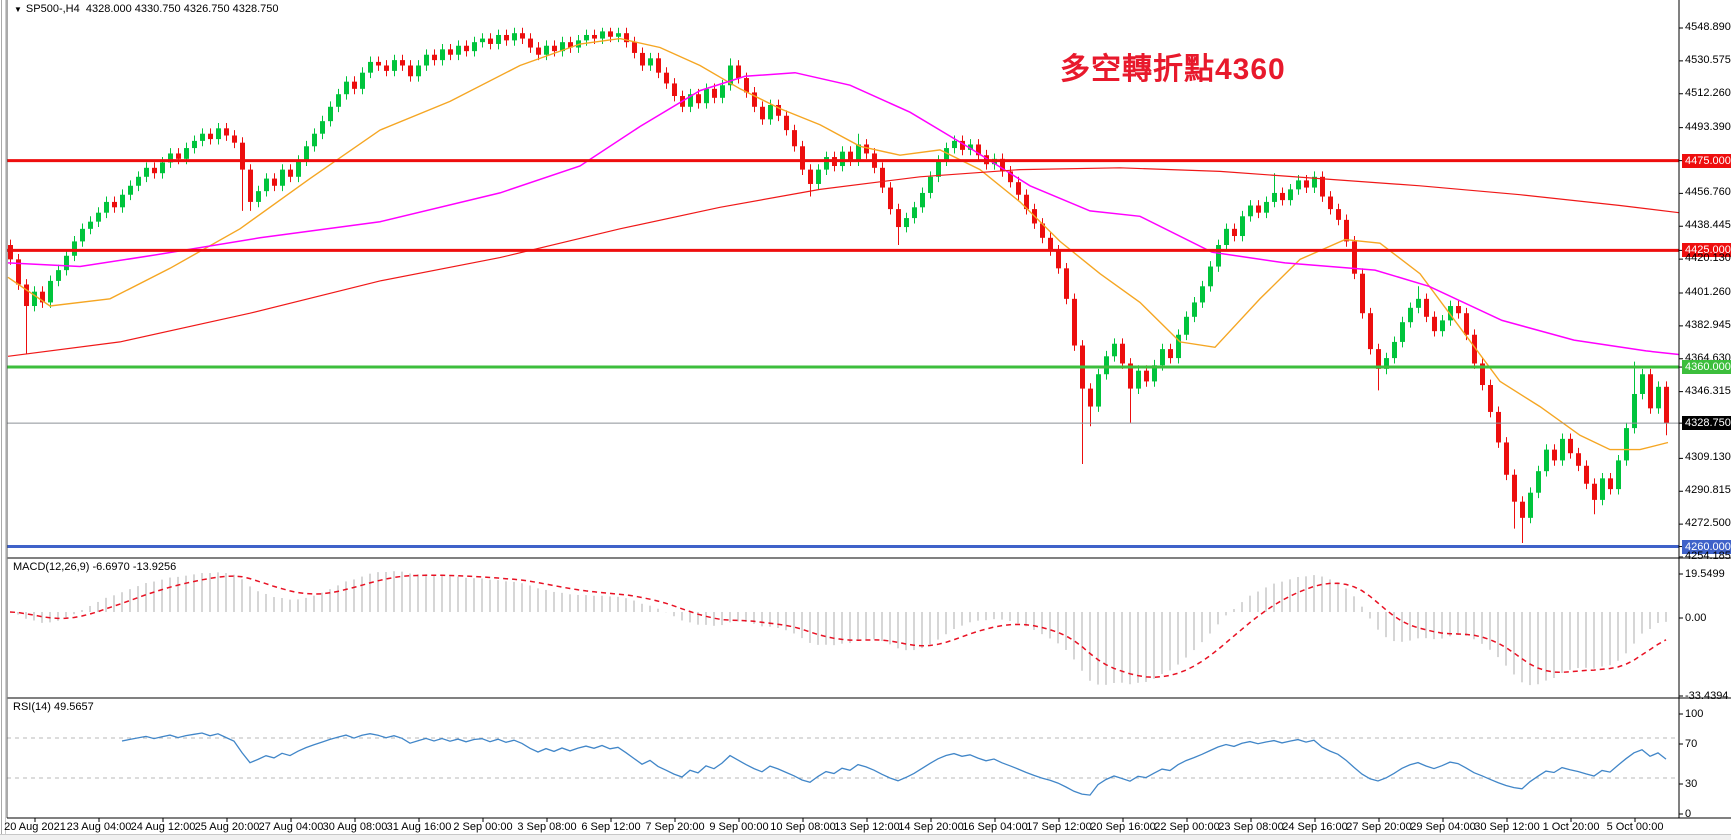 The height and width of the screenshot is (840, 1731). Describe the element at coordinates (1688, 814) in the screenshot. I see `indicator-axis-label: 0` at that location.